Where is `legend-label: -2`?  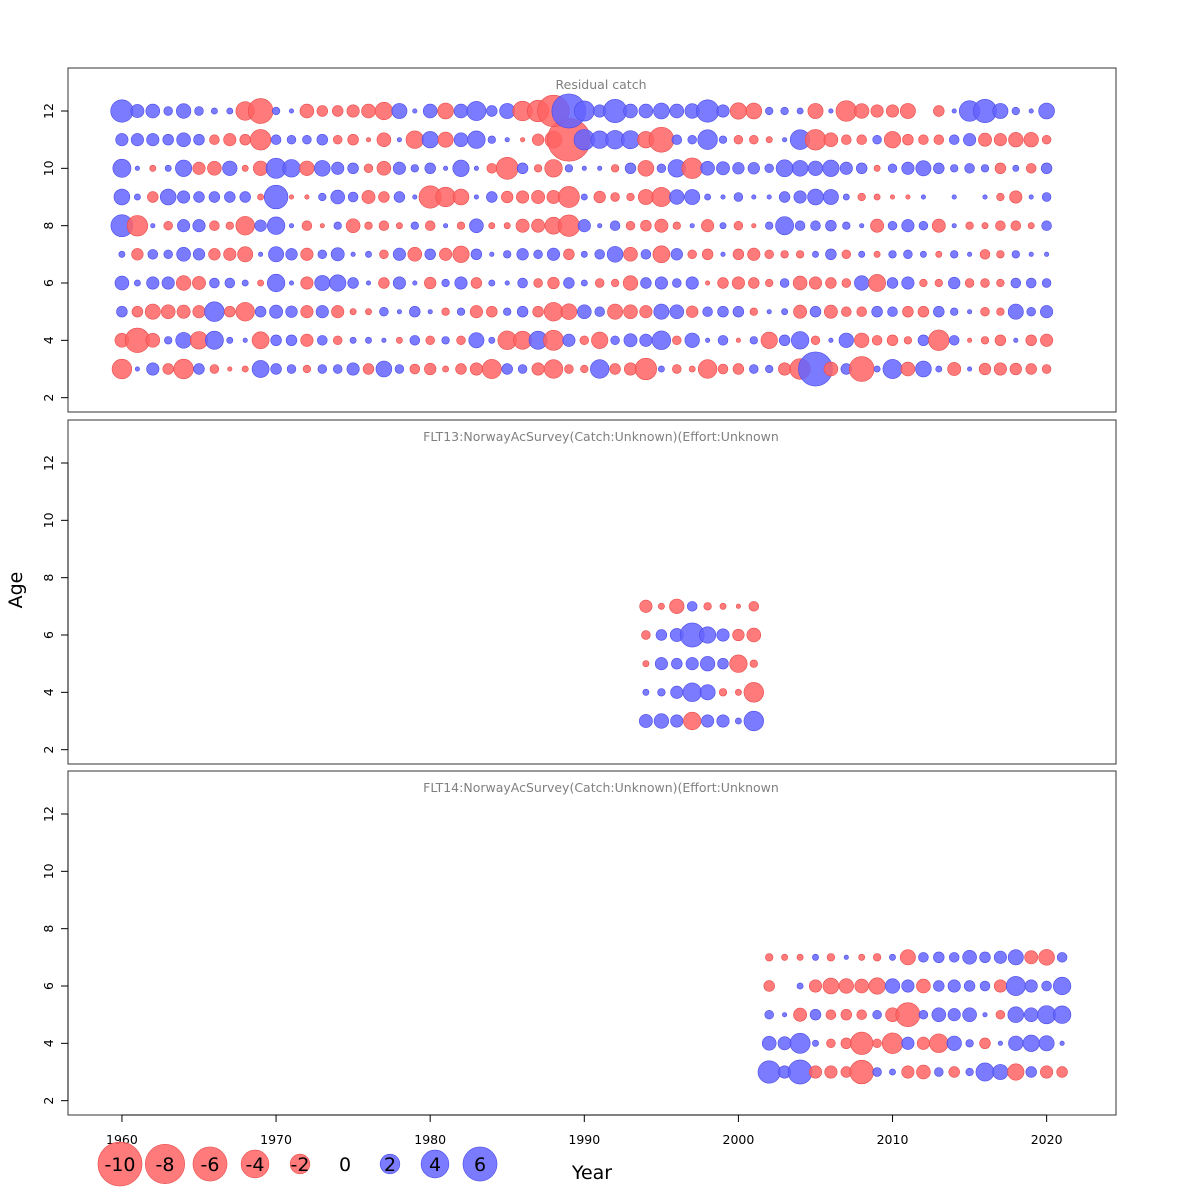
legend-label: -2 is located at coordinates (300, 1165).